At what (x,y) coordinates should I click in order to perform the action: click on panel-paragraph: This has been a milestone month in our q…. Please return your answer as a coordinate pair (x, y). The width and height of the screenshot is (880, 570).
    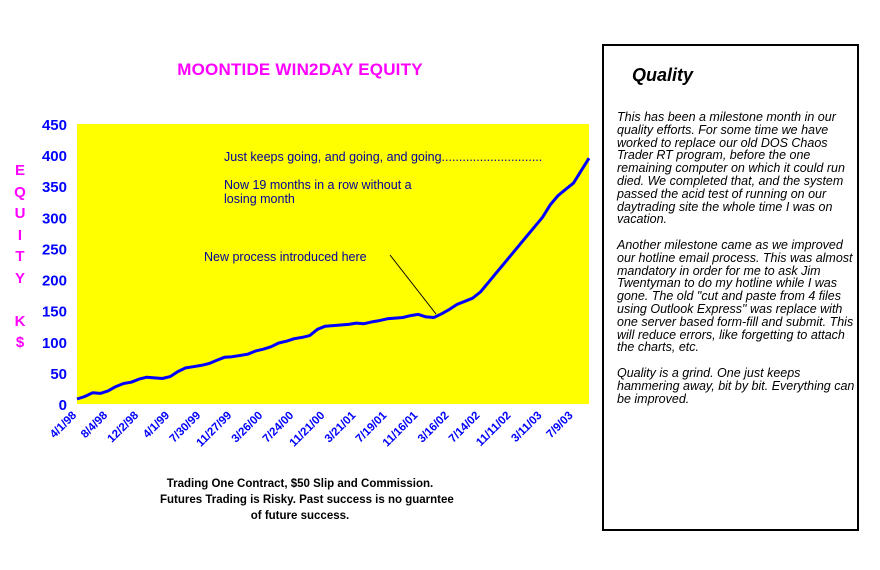
    Looking at the image, I should click on (731, 168).